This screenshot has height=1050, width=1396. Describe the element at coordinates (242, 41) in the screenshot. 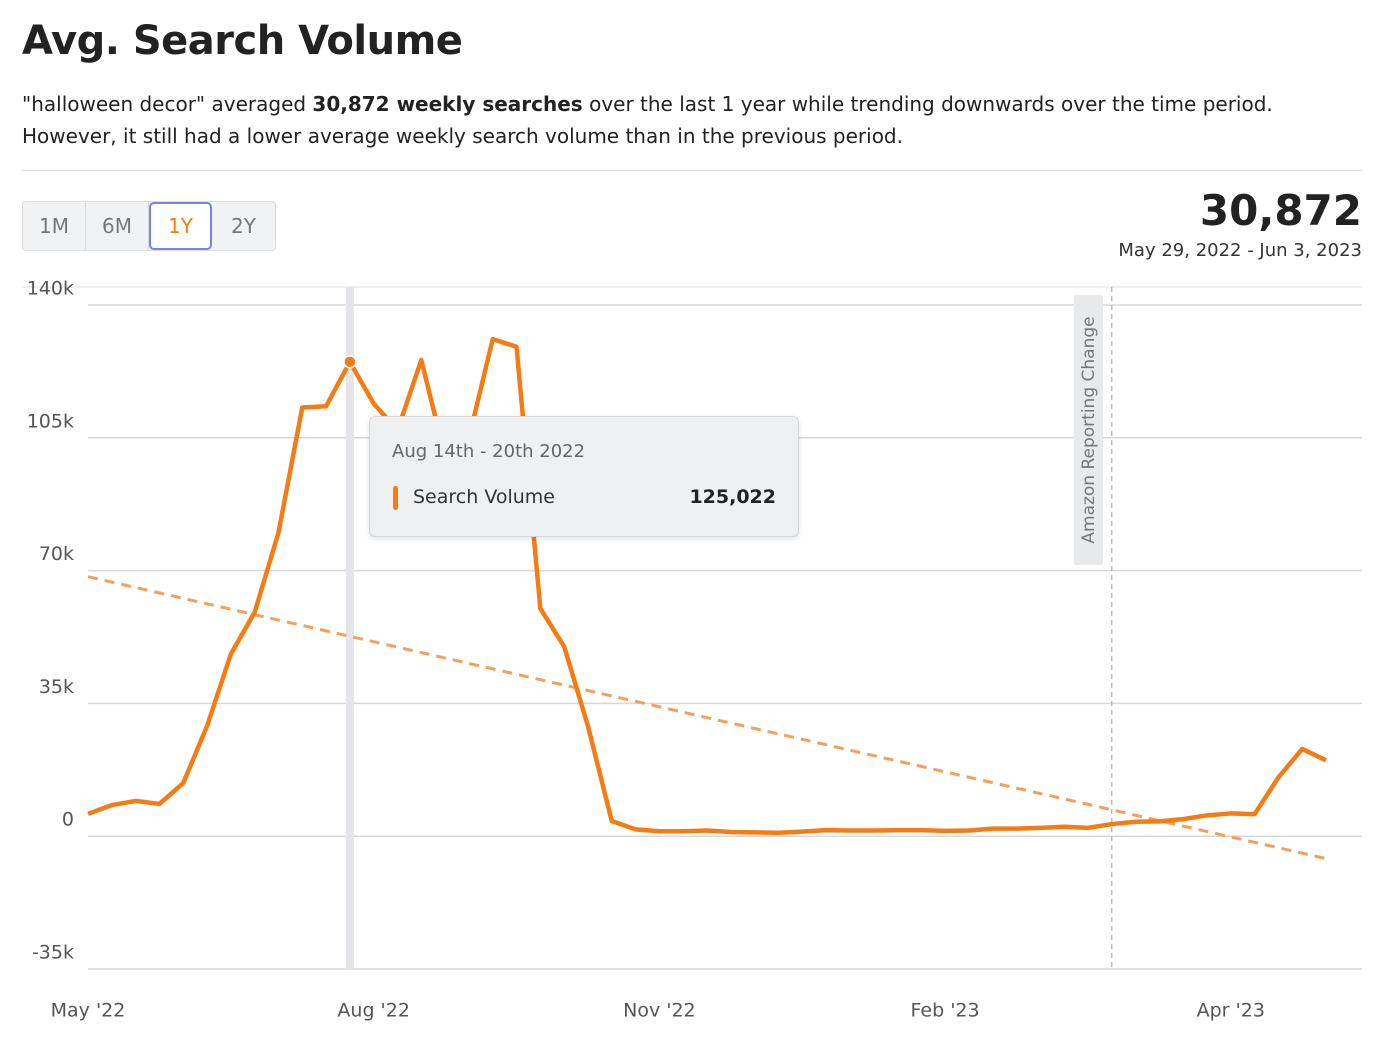

I see `title: Avg. Search Volume` at that location.